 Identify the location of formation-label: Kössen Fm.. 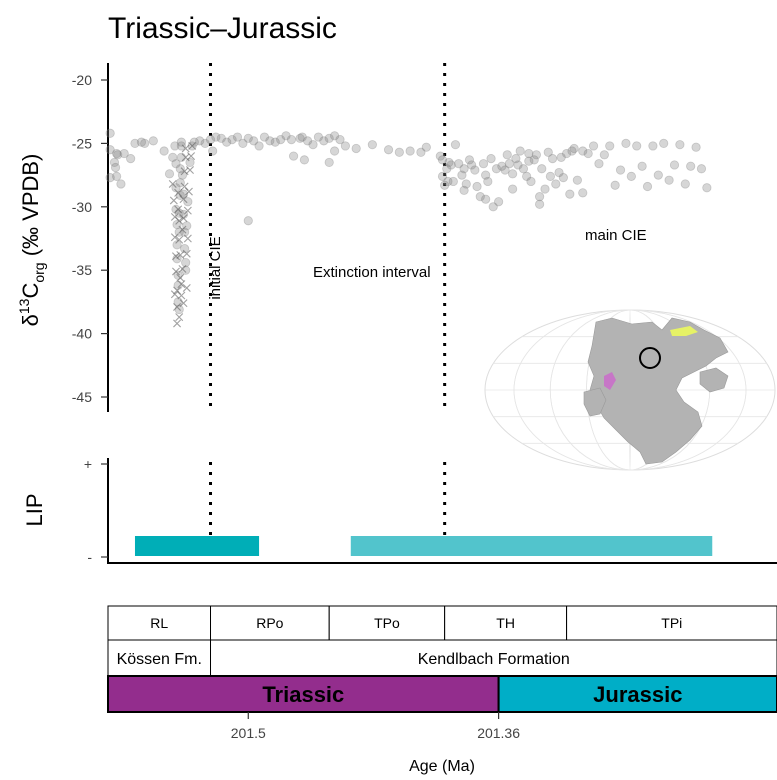
(159, 659).